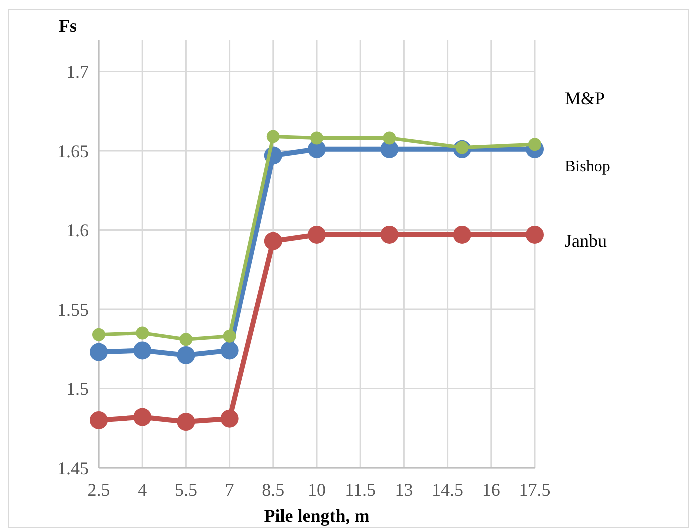 This screenshot has height=528, width=690. What do you see at coordinates (491, 490) in the screenshot?
I see `x-tick-label: 16` at bounding box center [491, 490].